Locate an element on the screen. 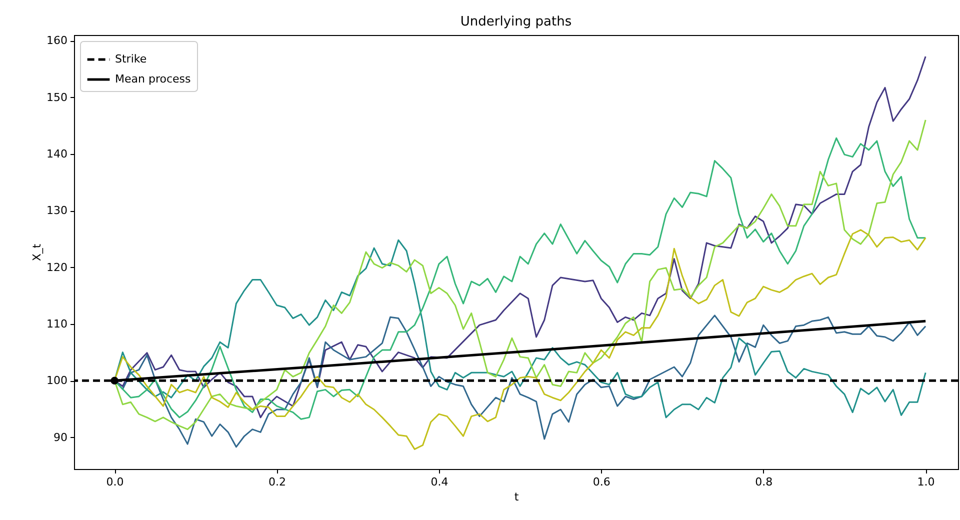 This screenshot has height=520, width=960. y-tick-label: 160 is located at coordinates (57, 41).